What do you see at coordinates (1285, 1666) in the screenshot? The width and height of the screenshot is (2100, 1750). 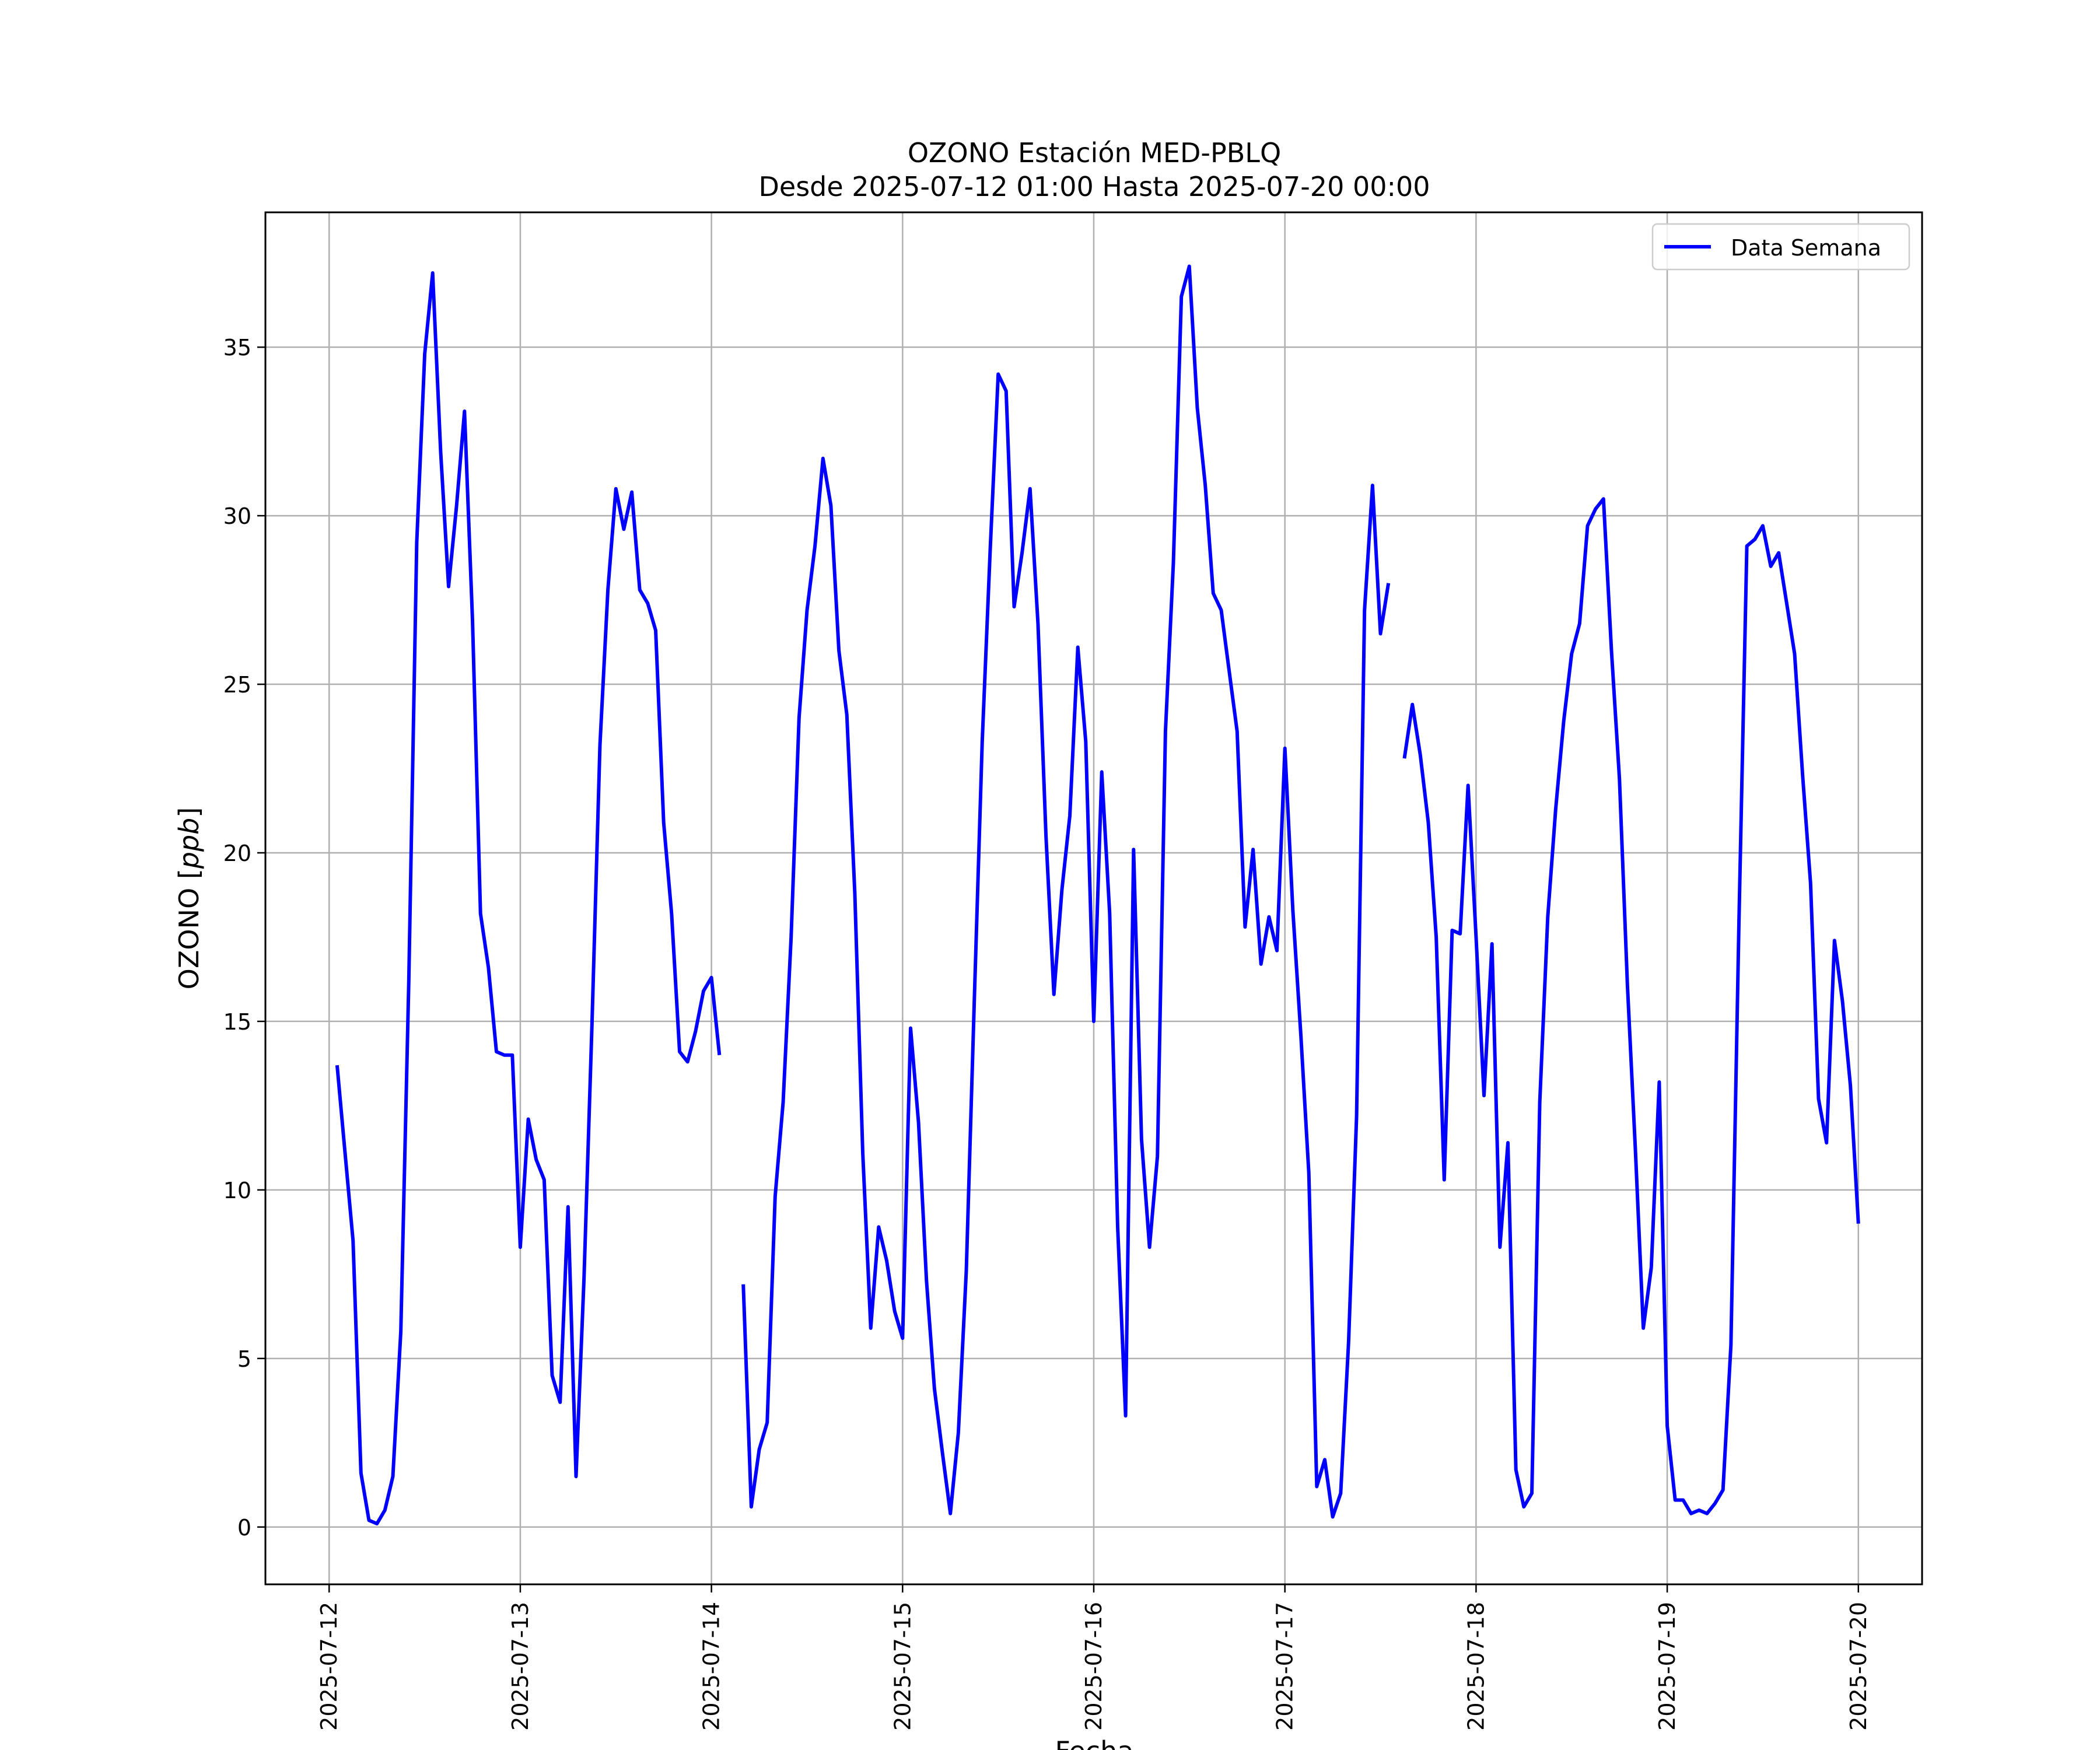 I see `x-tick-label: 2025-07-17` at bounding box center [1285, 1666].